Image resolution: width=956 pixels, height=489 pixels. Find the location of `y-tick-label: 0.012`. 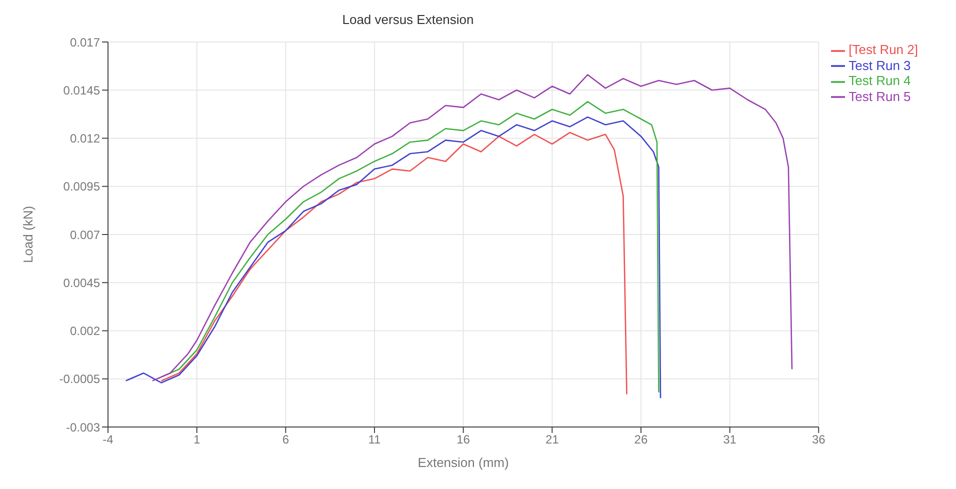

y-tick-label: 0.012 is located at coordinates (85, 139).